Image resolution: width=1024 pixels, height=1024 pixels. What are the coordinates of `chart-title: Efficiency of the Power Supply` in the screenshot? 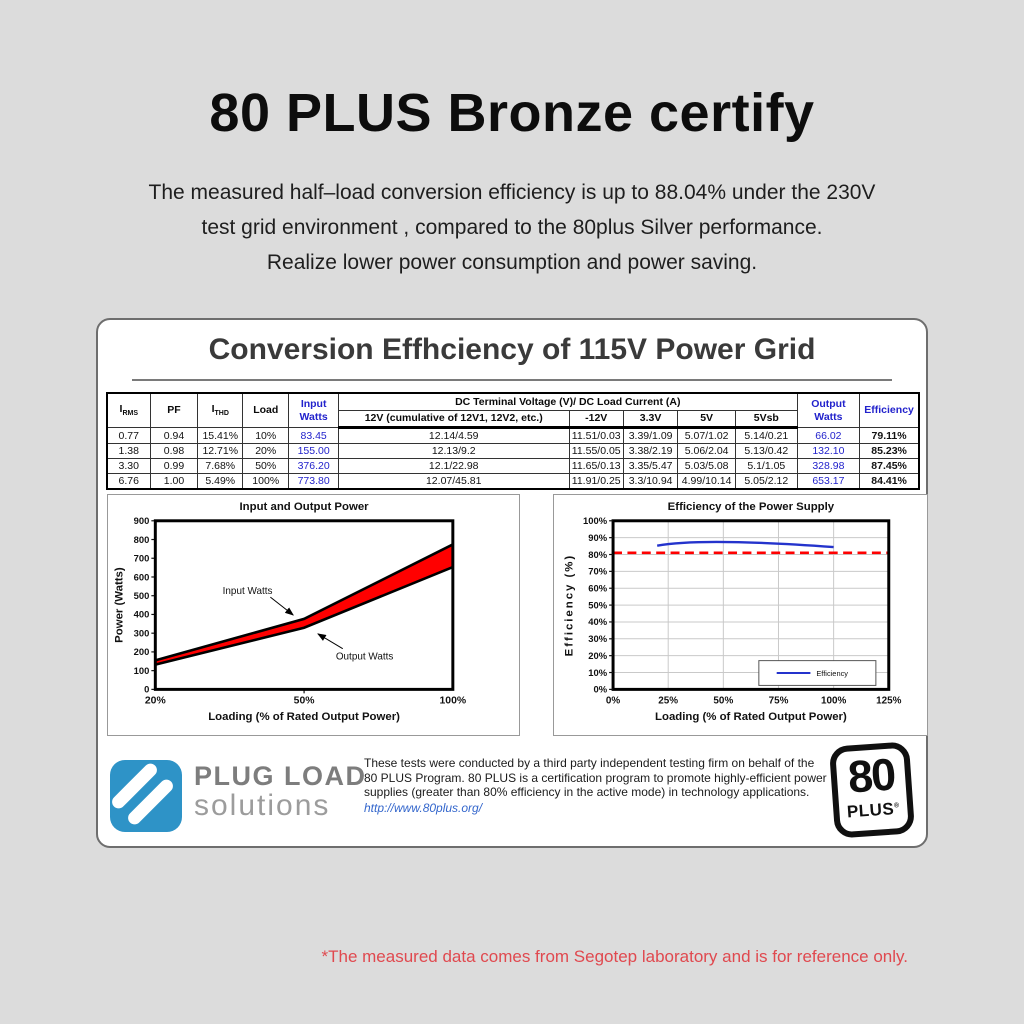 It's located at (751, 507).